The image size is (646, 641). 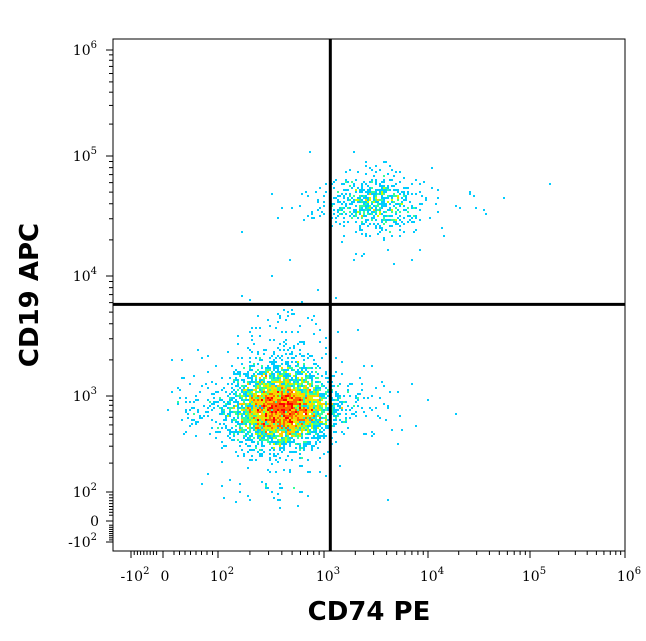 What do you see at coordinates (30, 295) in the screenshot?
I see `y-axis-title: CD19 APC` at bounding box center [30, 295].